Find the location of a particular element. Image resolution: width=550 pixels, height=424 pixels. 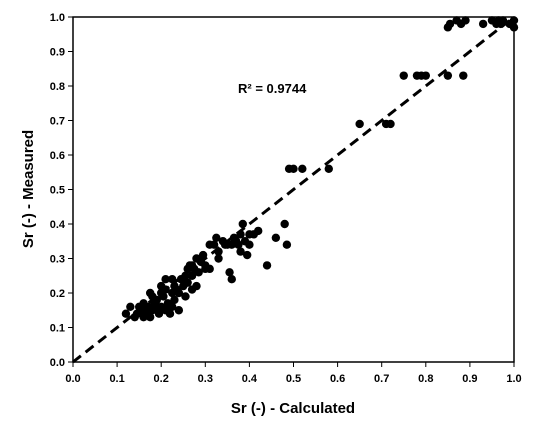

x-tick-label: 0.2 is located at coordinates (161, 379).